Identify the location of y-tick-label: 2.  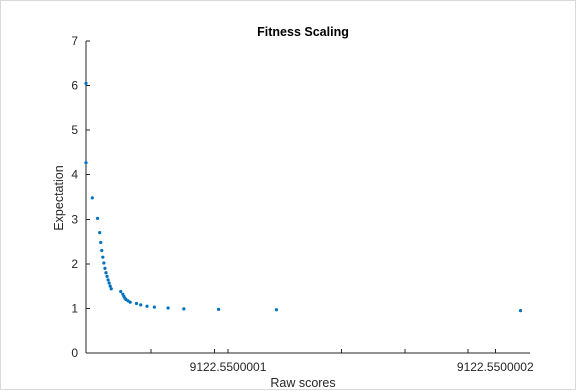
(74, 264).